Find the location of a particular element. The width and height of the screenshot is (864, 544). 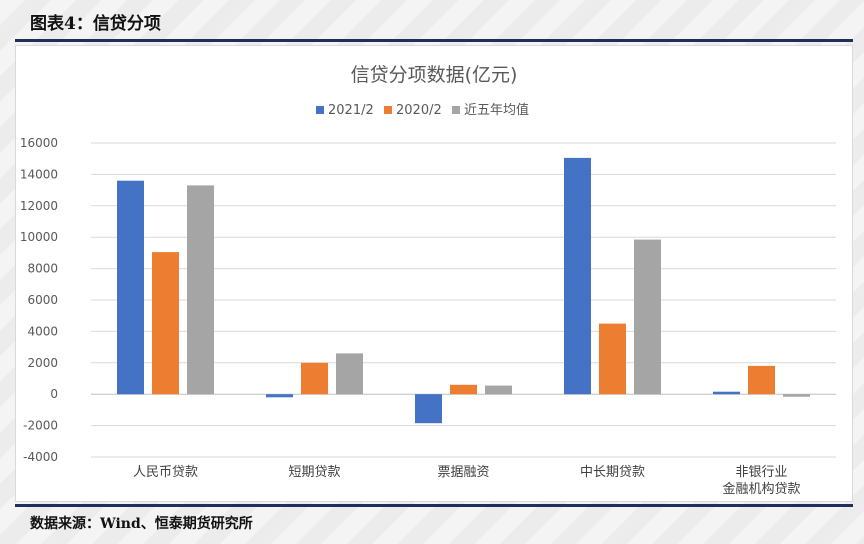

legend-label-2: 2020/2 is located at coordinates (419, 110).